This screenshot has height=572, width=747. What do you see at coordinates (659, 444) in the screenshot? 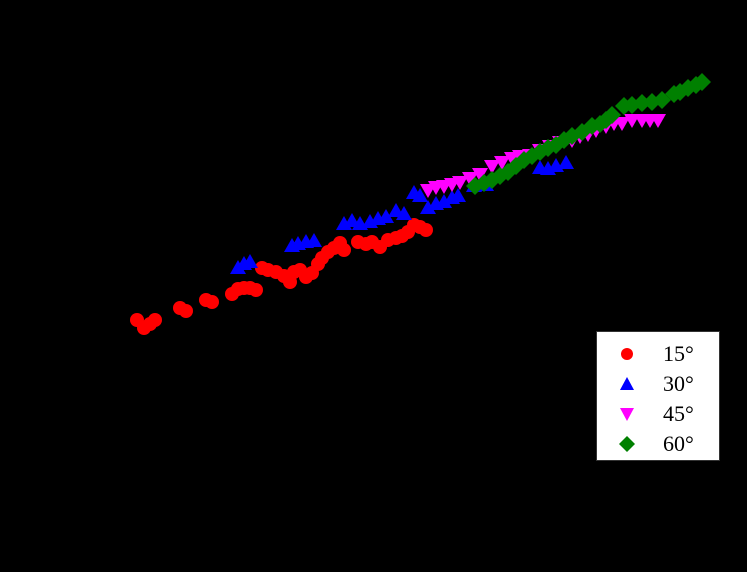
I see `legend-item-60: 60°` at bounding box center [659, 444].